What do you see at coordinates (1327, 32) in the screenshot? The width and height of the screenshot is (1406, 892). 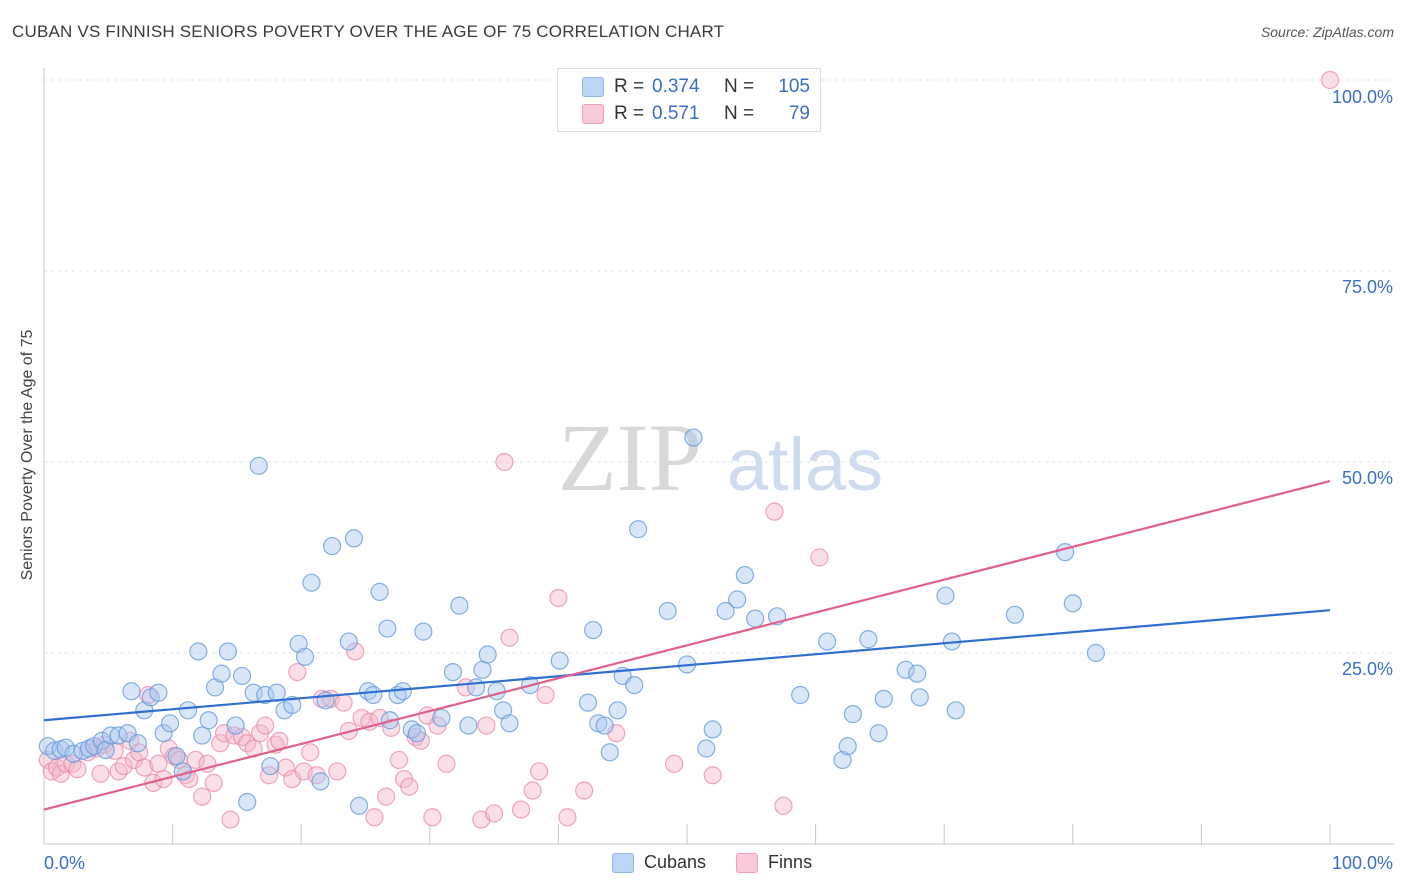 I see `source-credit: Source: ZipAtlas.com` at bounding box center [1327, 32].